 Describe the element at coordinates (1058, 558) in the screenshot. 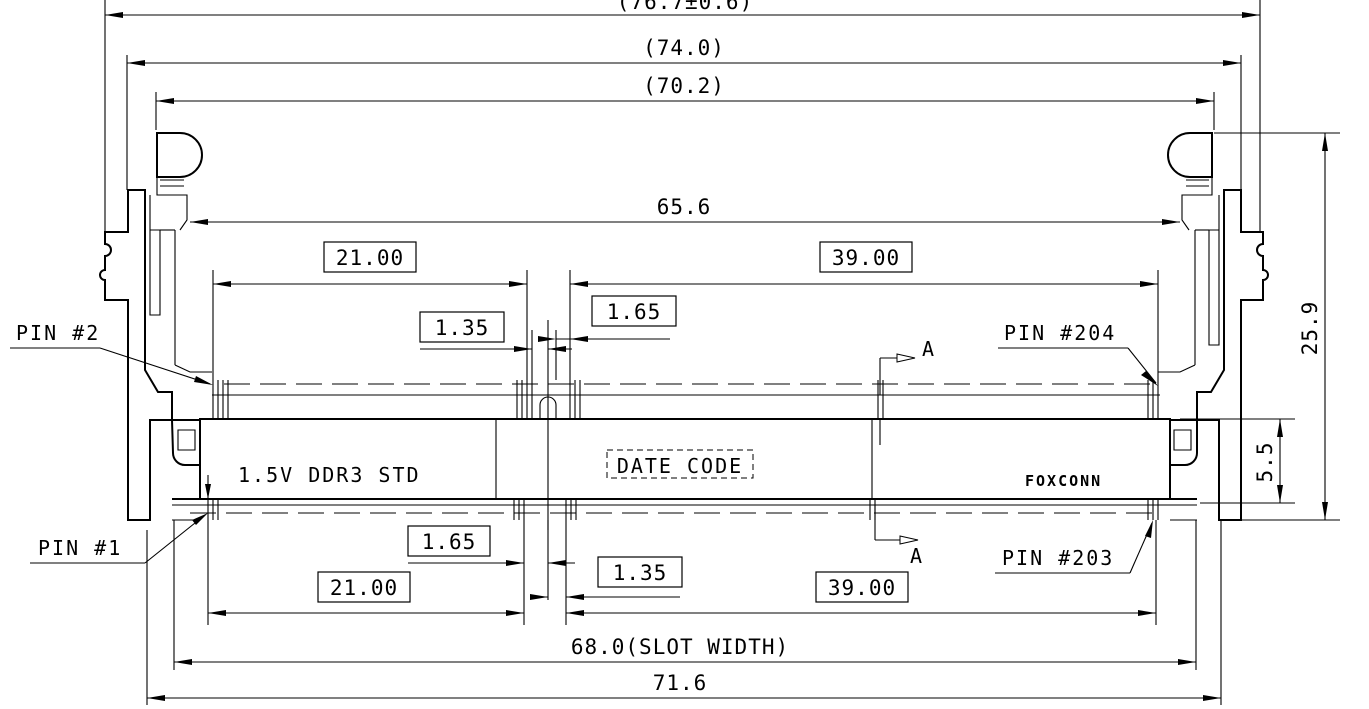

I see `pin-203-label: PIN #203` at that location.